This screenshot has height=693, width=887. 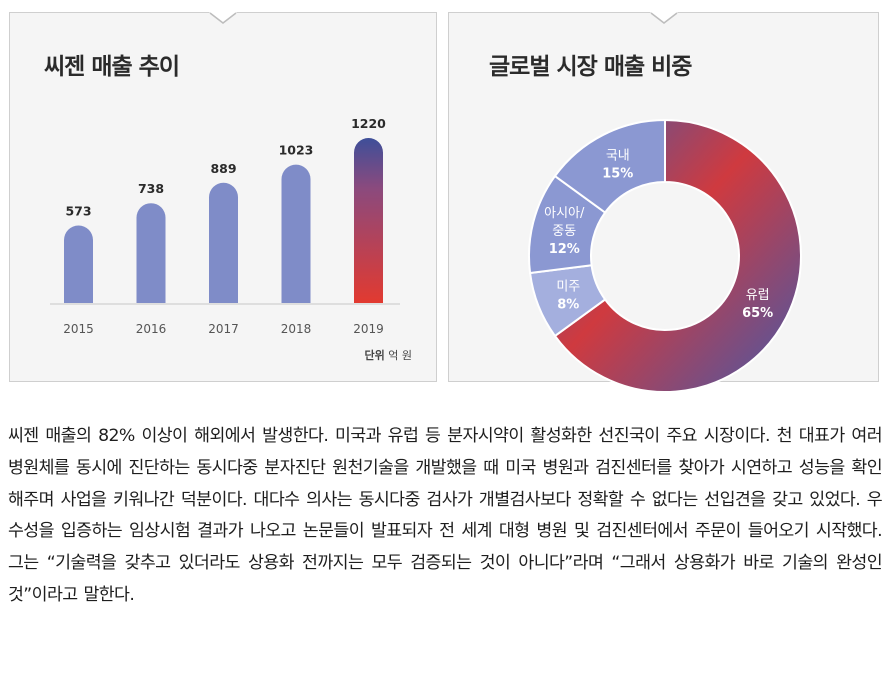 What do you see at coordinates (617, 173) in the screenshot?
I see `slice-value-label: 15%` at bounding box center [617, 173].